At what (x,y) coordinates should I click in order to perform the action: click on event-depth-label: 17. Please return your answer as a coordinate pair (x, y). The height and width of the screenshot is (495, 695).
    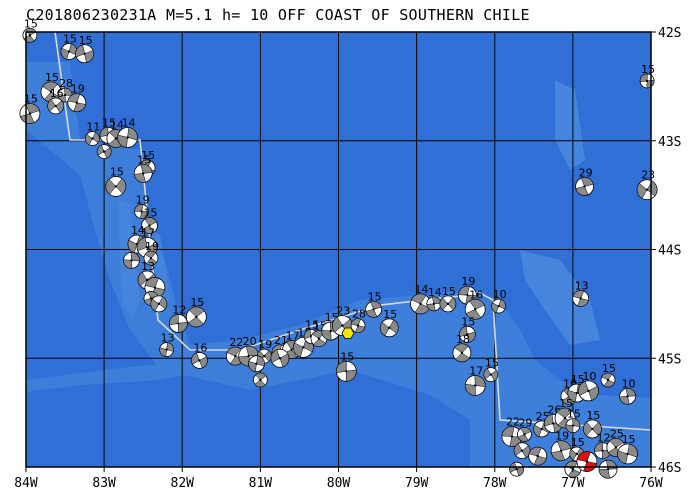
    Looking at the image, I should click on (476, 370).